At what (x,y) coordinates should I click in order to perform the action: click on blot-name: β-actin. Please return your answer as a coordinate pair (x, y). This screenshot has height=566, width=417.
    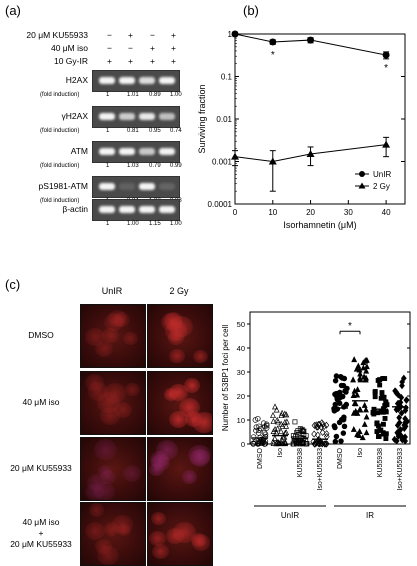
    Looking at the image, I should click on (75, 209).